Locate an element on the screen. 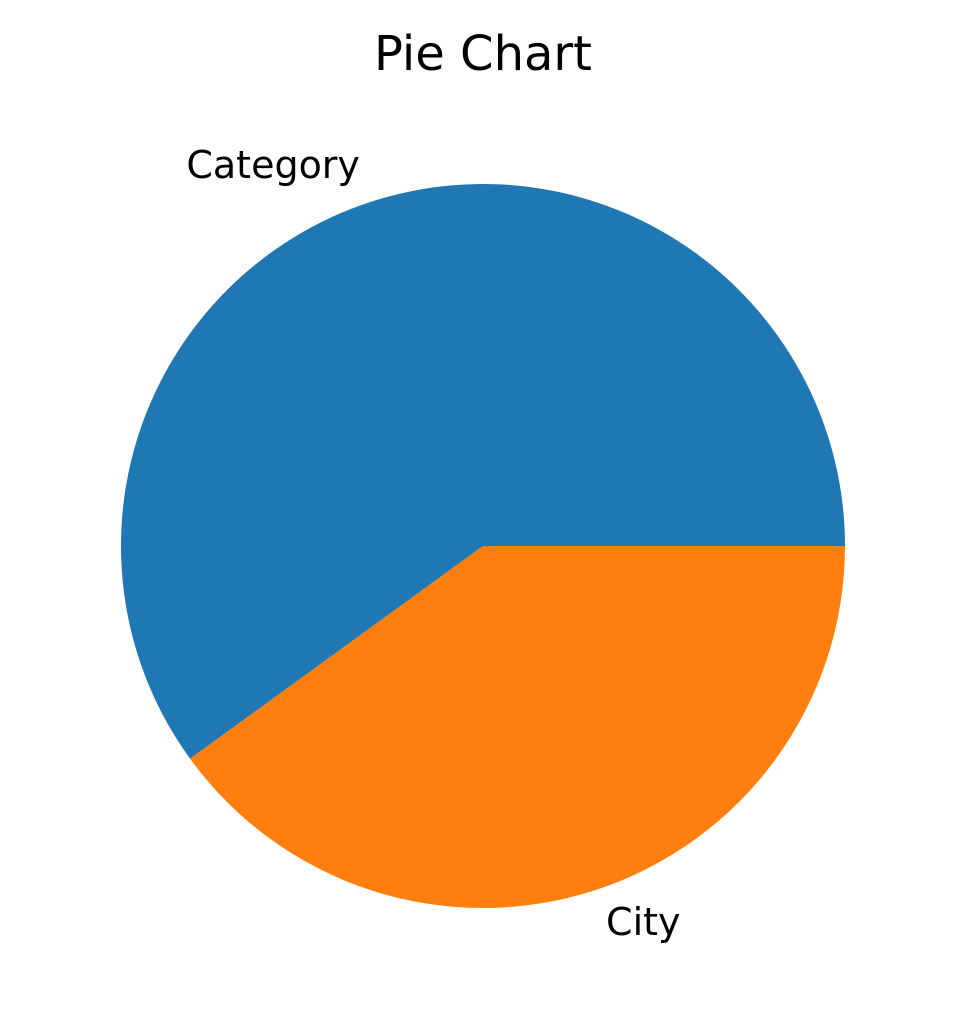 Image resolution: width=965 pixels, height=1029 pixels. pie-label-city: City is located at coordinates (643, 922).